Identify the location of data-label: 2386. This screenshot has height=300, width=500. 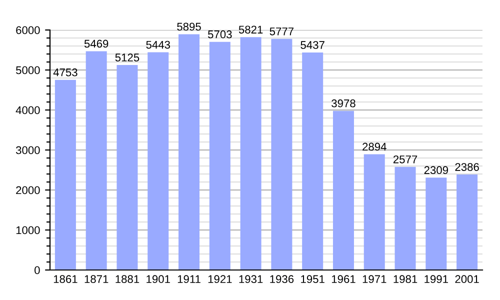
(467, 167).